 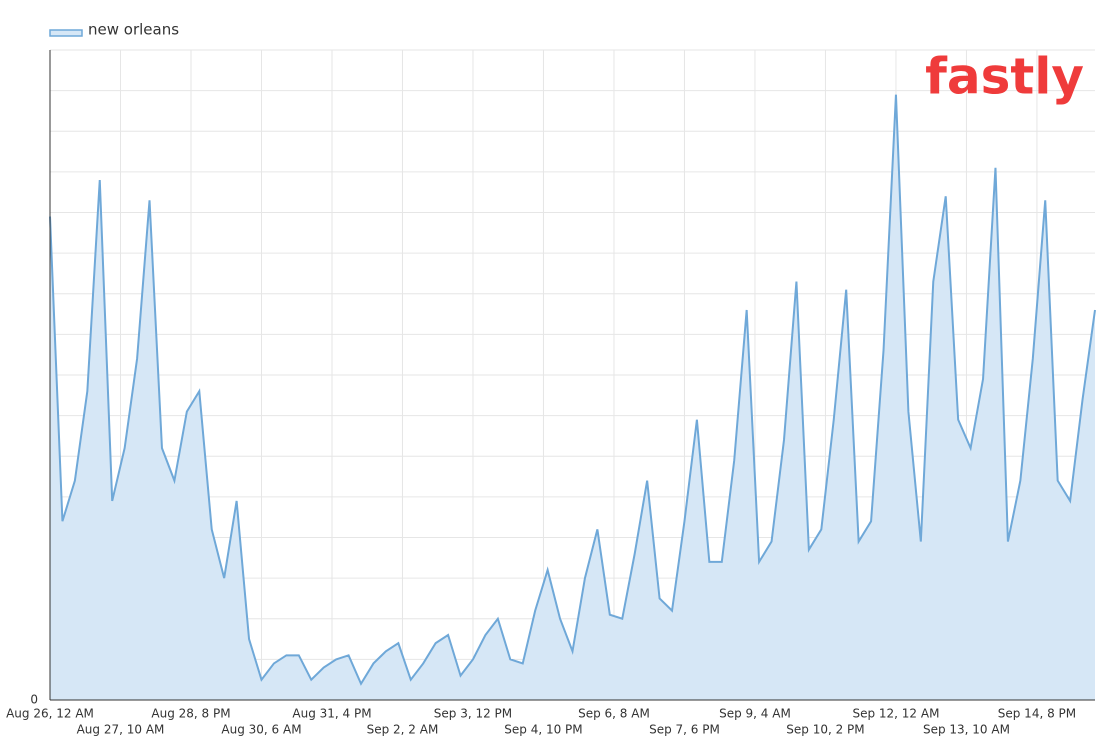 I want to click on x-tick-label: Sep 3, 12 PM, so click(x=473, y=714).